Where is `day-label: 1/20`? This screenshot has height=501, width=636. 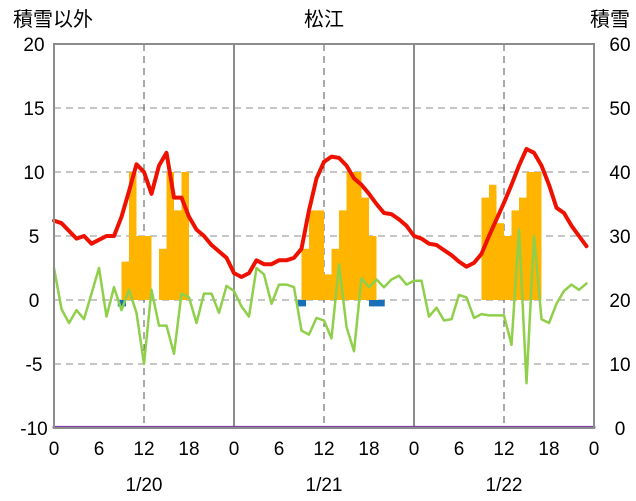 day-label: 1/20 is located at coordinates (144, 485).